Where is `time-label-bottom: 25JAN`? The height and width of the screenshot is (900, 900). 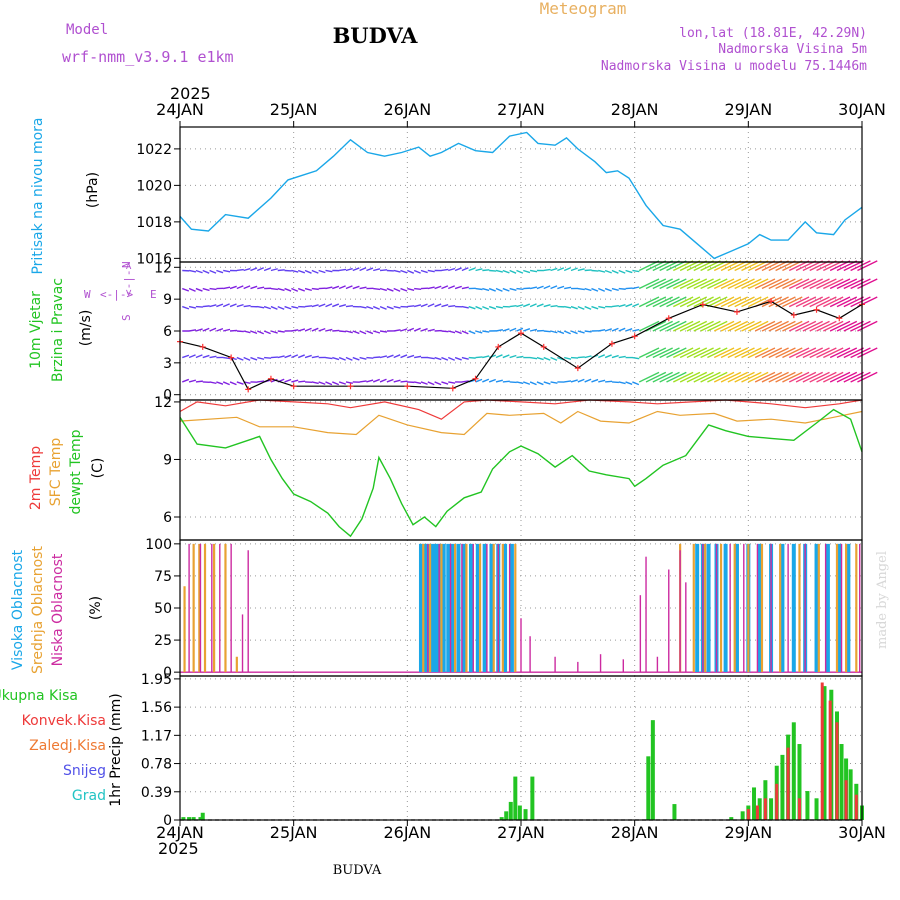 time-label-bottom: 25JAN is located at coordinates (294, 832).